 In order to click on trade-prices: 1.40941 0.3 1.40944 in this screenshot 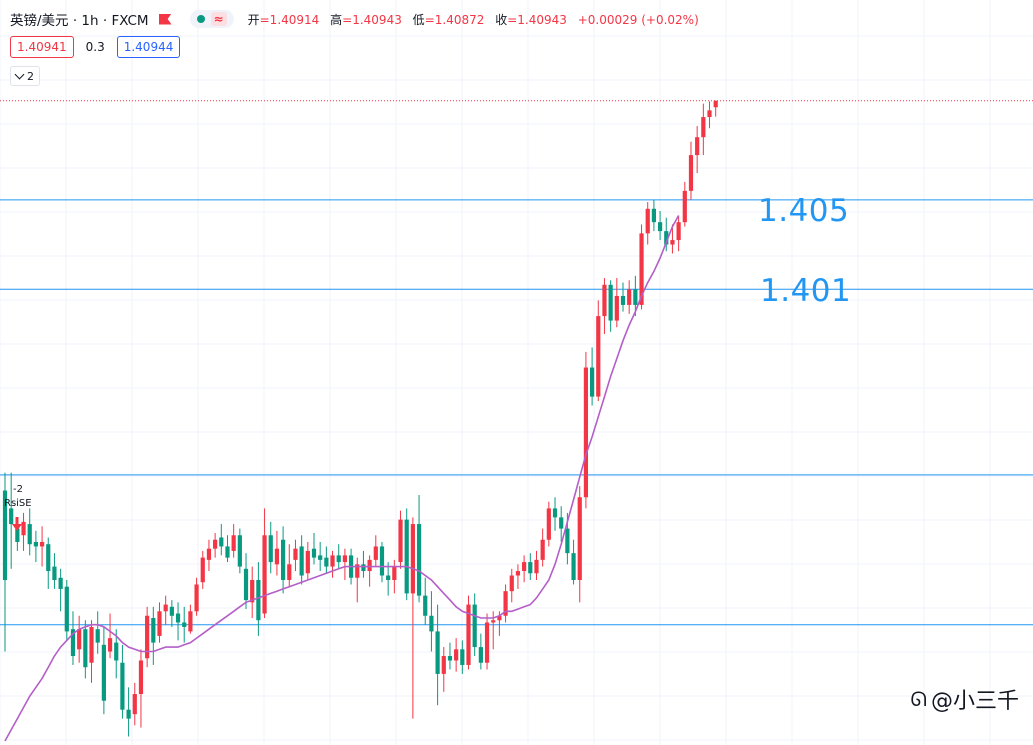, I will do `click(95, 47)`.